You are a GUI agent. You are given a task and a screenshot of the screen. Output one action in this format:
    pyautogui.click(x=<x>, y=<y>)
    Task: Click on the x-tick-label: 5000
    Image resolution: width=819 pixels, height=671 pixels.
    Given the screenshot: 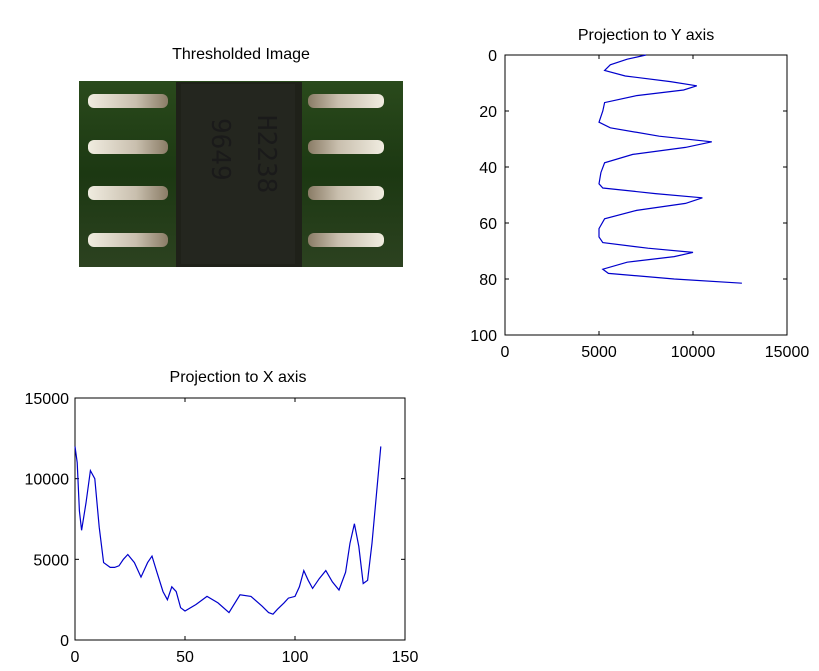 What is the action you would take?
    pyautogui.click(x=599, y=352)
    